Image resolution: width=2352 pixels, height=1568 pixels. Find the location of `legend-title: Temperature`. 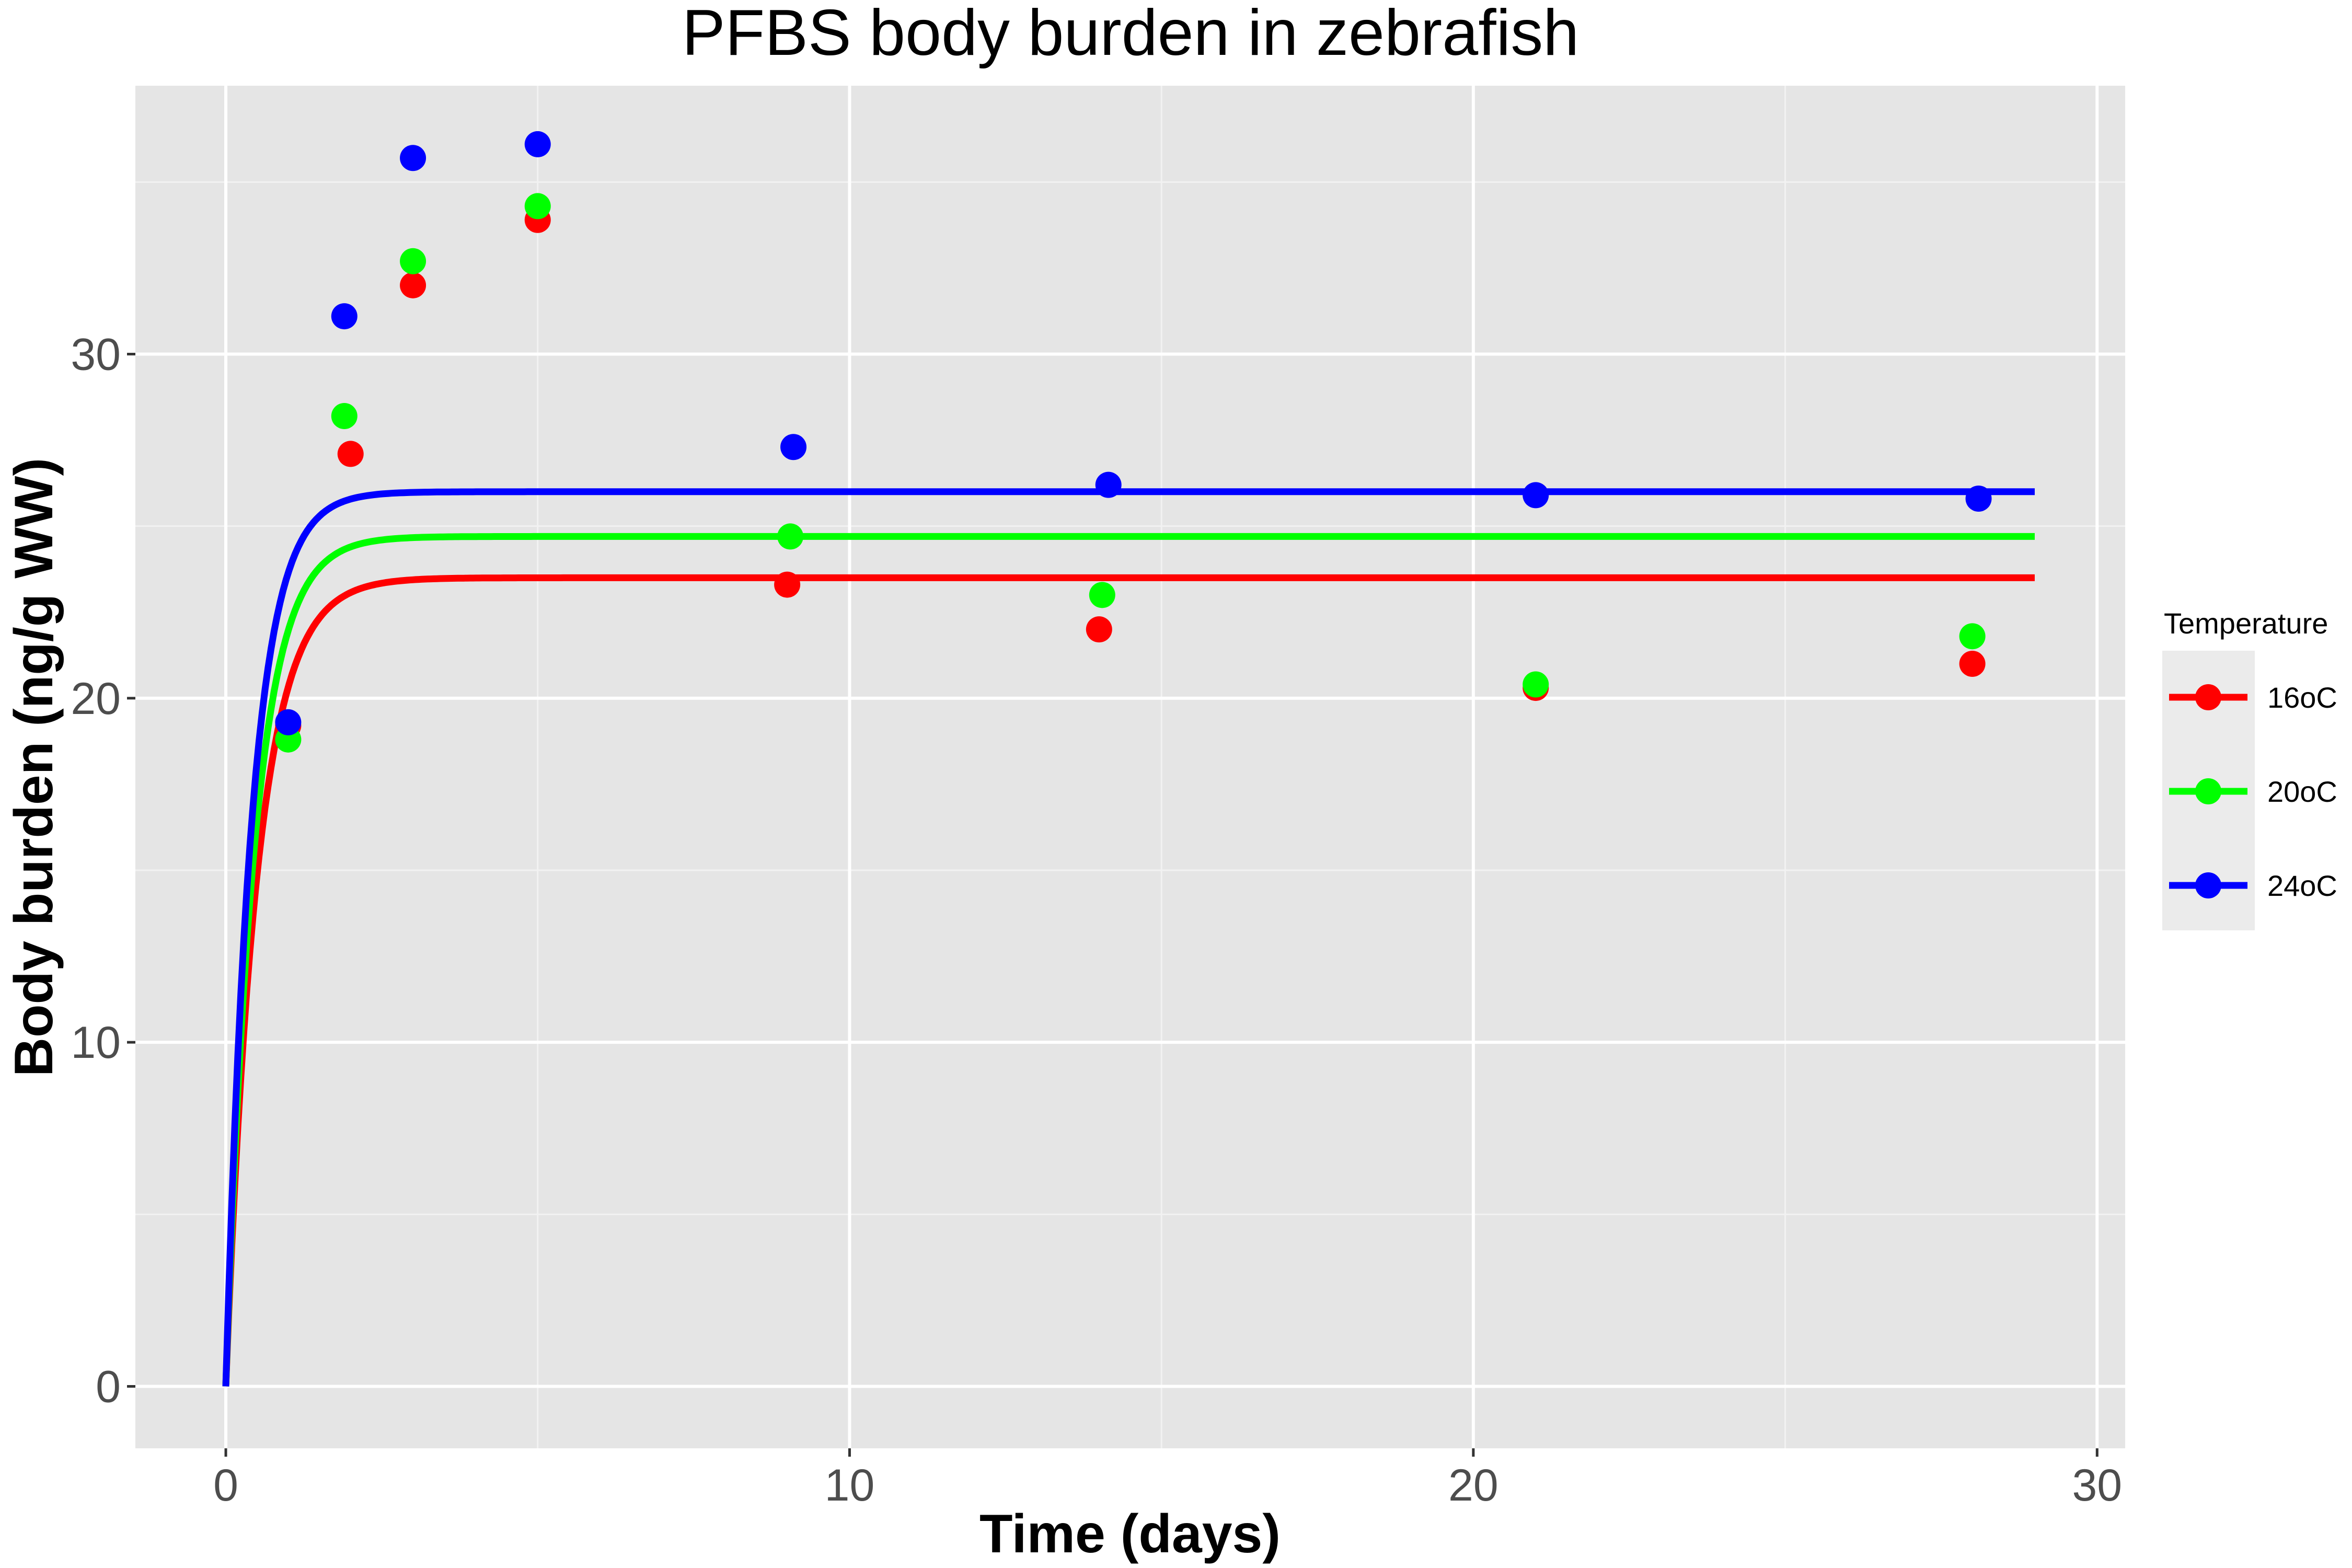

legend-title: Temperature is located at coordinates (2246, 623).